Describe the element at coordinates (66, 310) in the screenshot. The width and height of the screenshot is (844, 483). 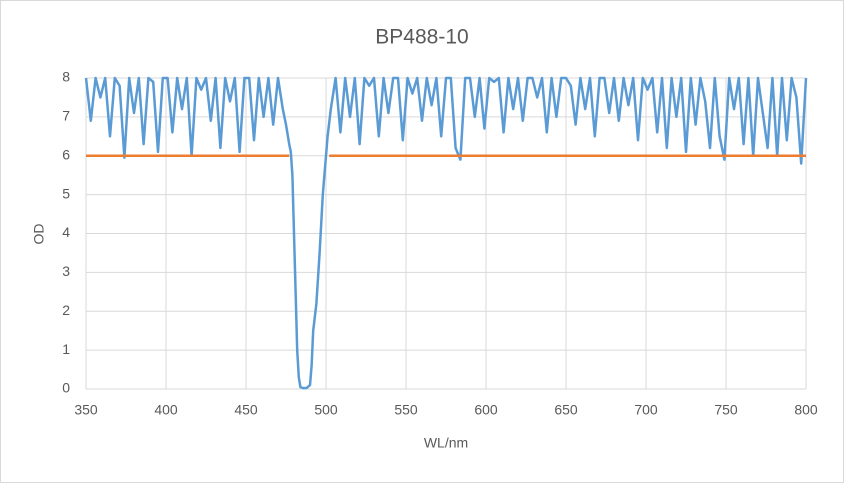
I see `y-tick-label: 2` at that location.